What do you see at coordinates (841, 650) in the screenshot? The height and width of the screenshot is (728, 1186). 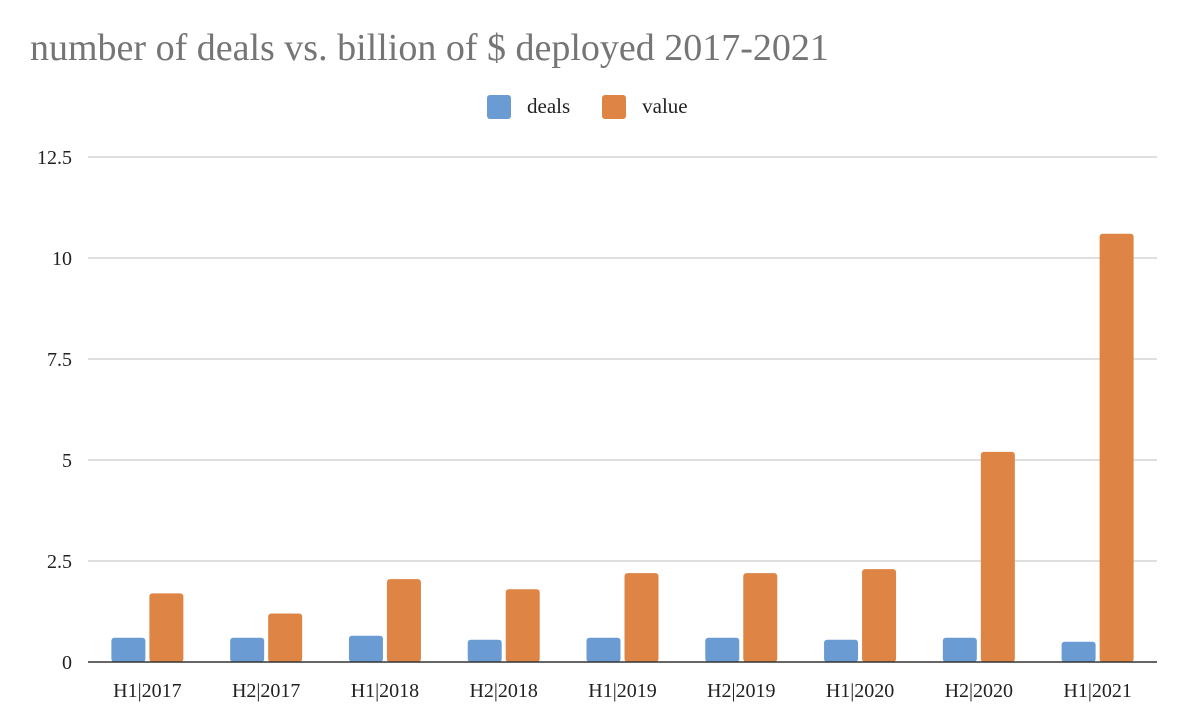 I see `bar-deals-H1|2020` at bounding box center [841, 650].